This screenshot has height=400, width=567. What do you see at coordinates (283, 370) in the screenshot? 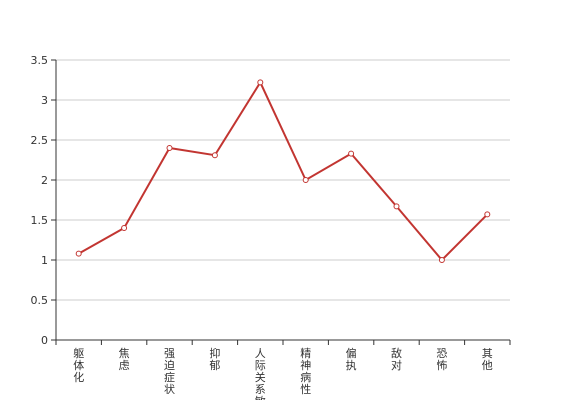
I see `x-axis-ticks: 躯体化 焦虑 强迫症状 抑郁 人际关系敏感 精神病性 偏执 敌对 恐怖 其他` at bounding box center [283, 370].